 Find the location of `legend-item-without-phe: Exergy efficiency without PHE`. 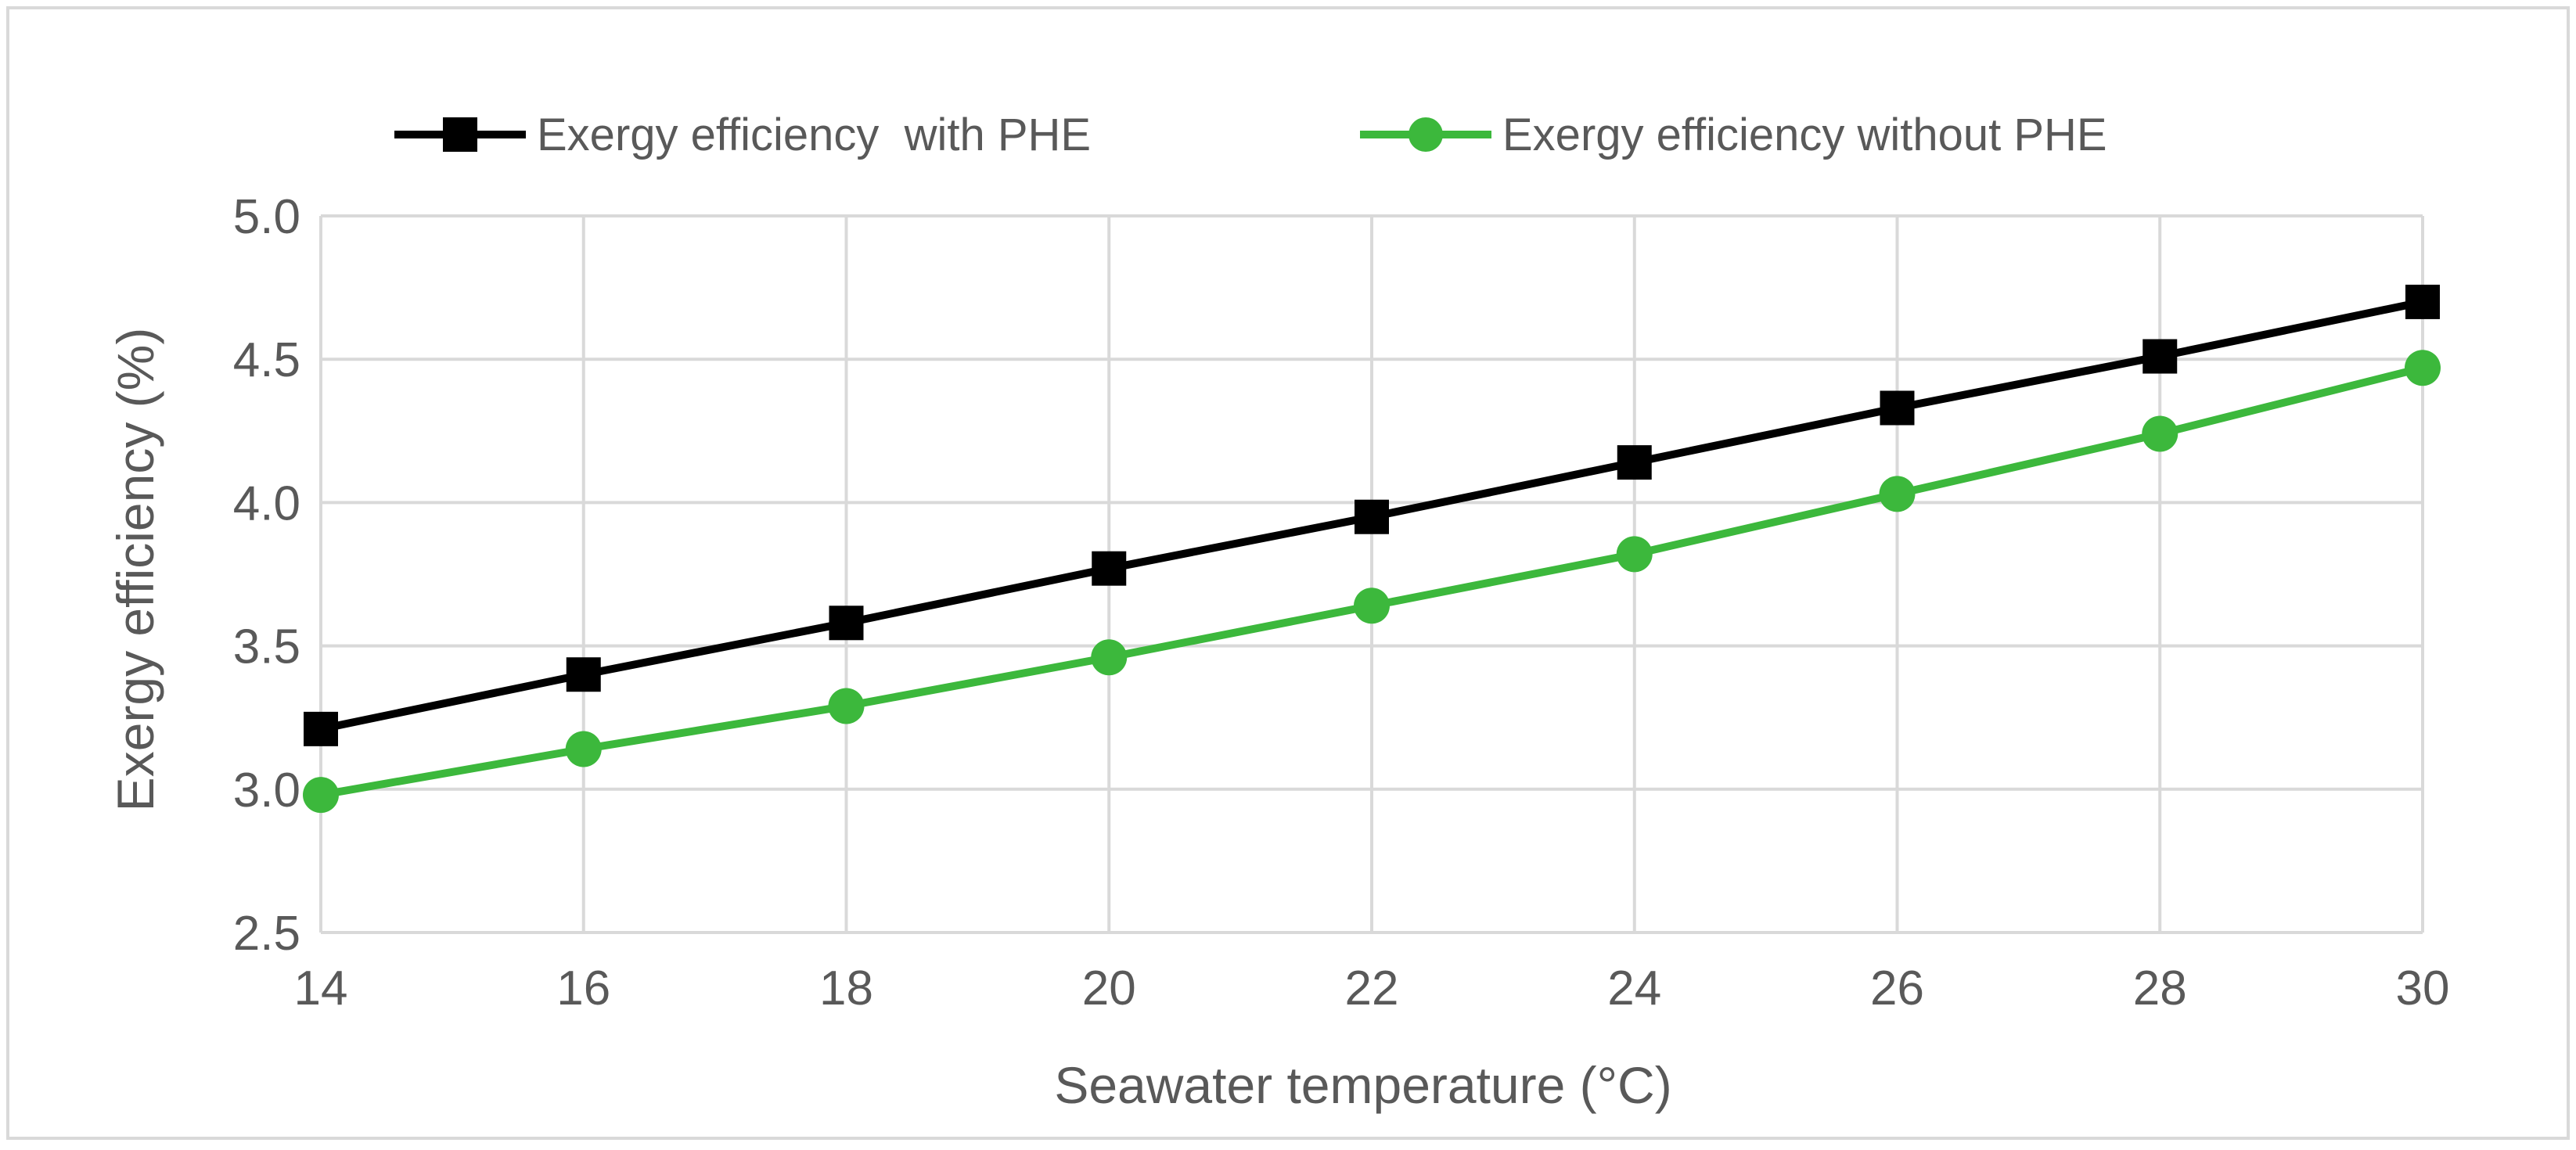

legend-item-without-phe: Exergy efficiency without PHE is located at coordinates (1734, 135).